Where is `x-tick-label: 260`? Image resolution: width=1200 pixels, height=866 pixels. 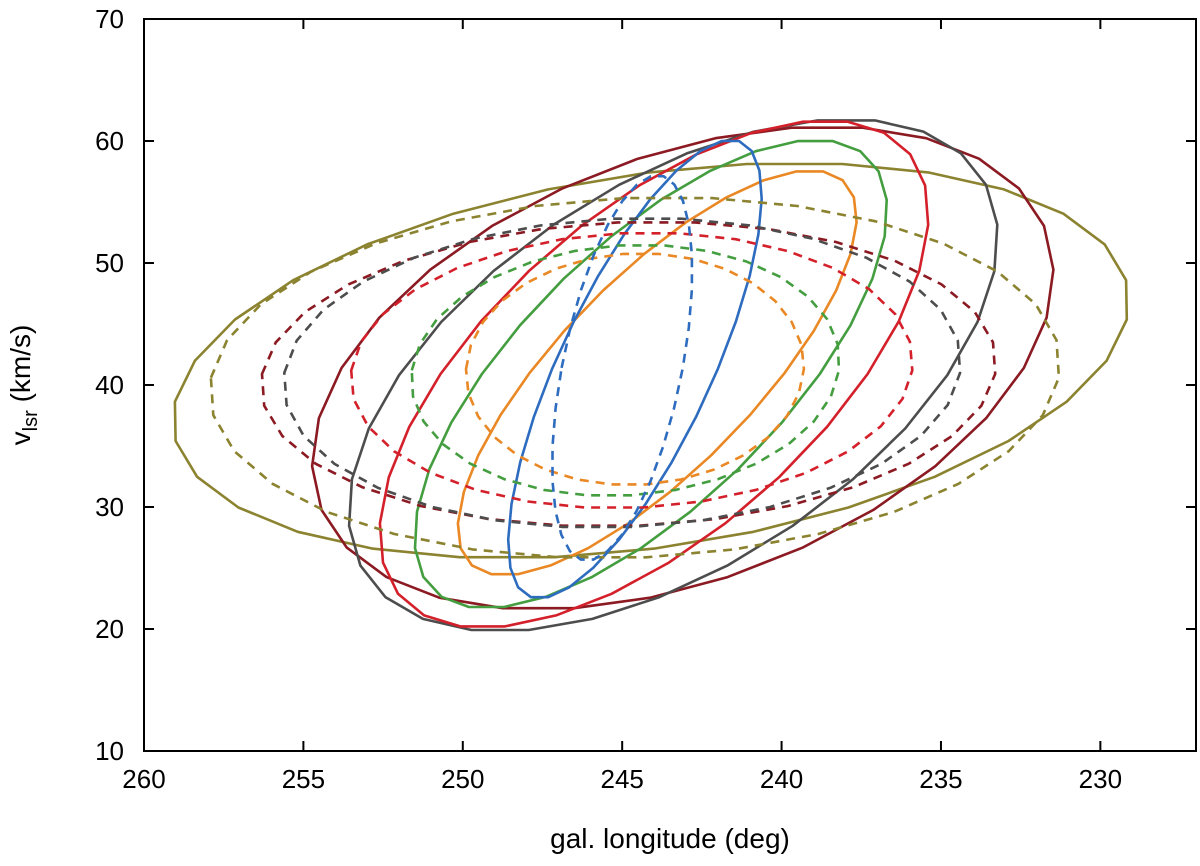 x-tick-label: 260 is located at coordinates (143, 779).